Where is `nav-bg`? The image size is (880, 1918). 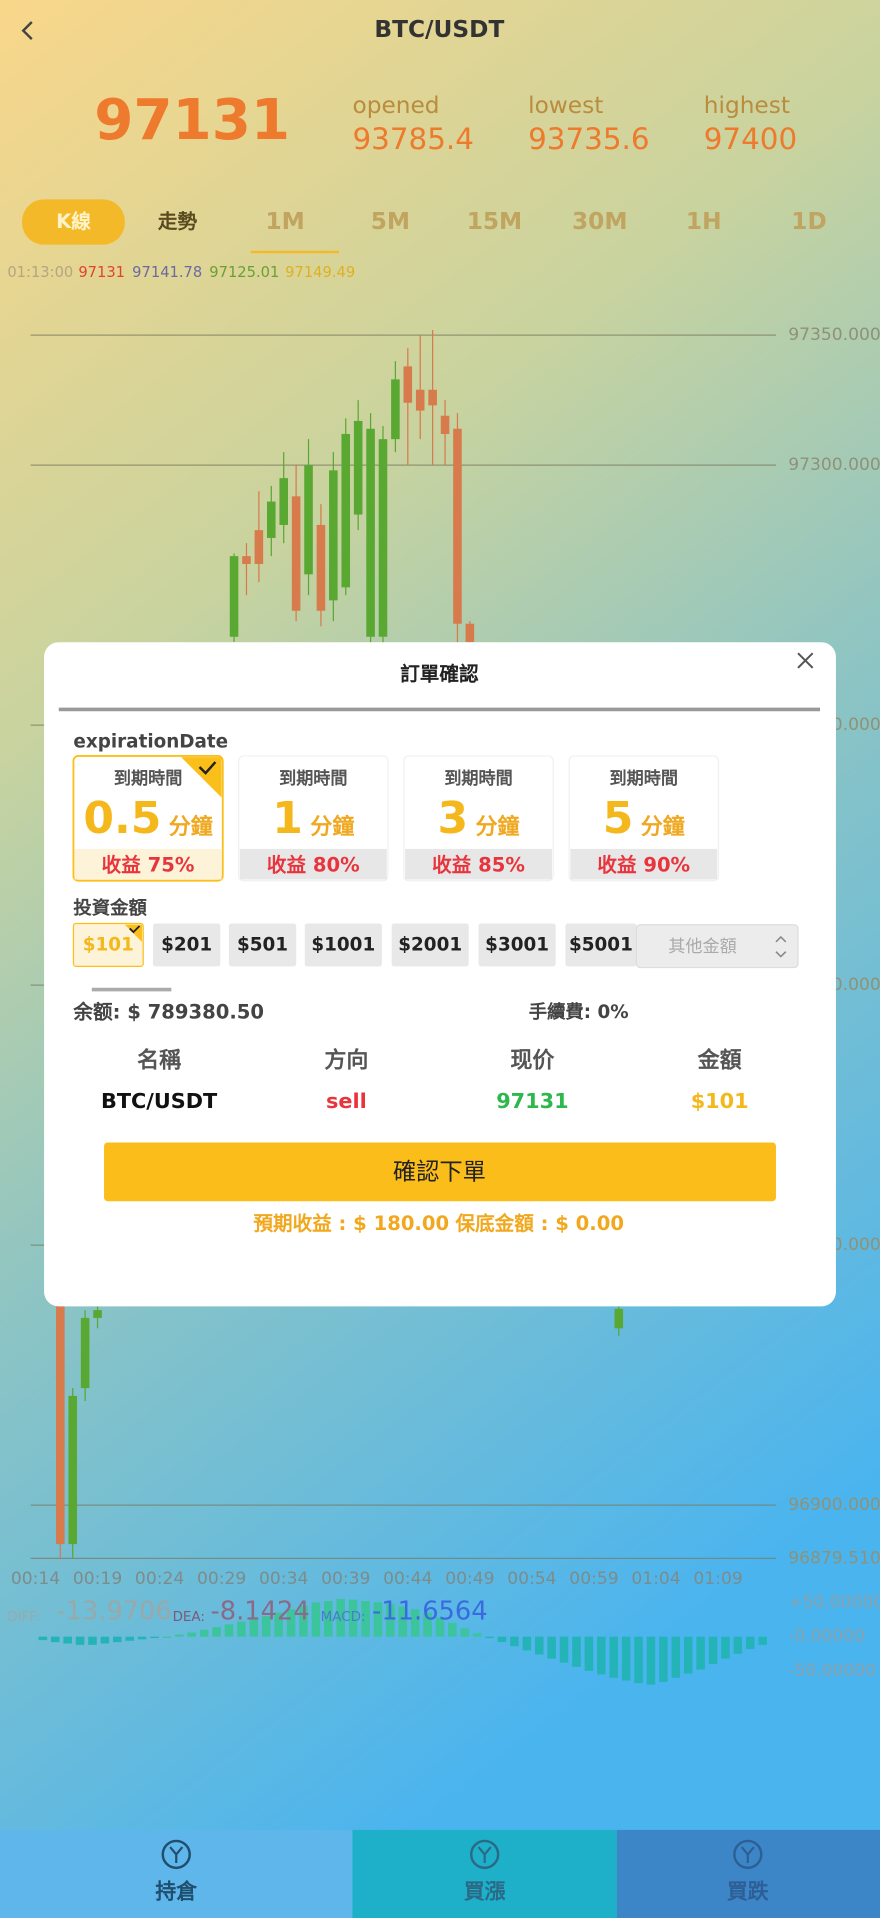 nav-bg is located at coordinates (748, 1873).